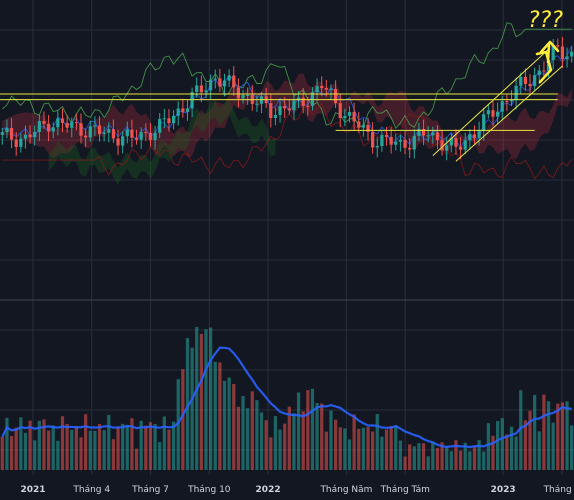 The height and width of the screenshot is (500, 574). Describe the element at coordinates (345, 490) in the screenshot. I see `x-tick-label: Tháng Năm` at that location.